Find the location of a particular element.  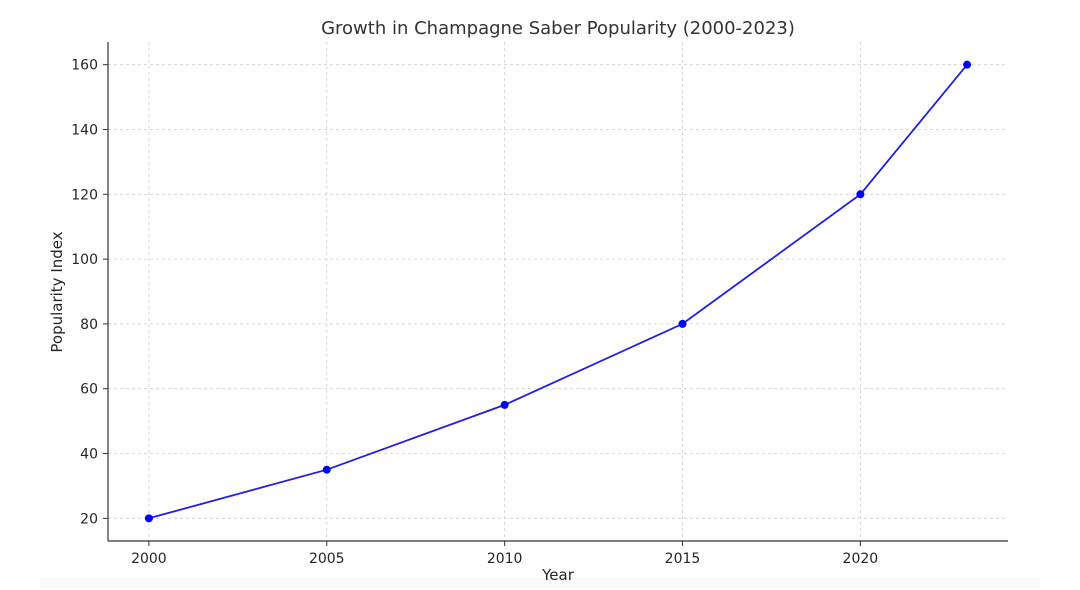

x-tick-label: 2005 is located at coordinates (327, 559).